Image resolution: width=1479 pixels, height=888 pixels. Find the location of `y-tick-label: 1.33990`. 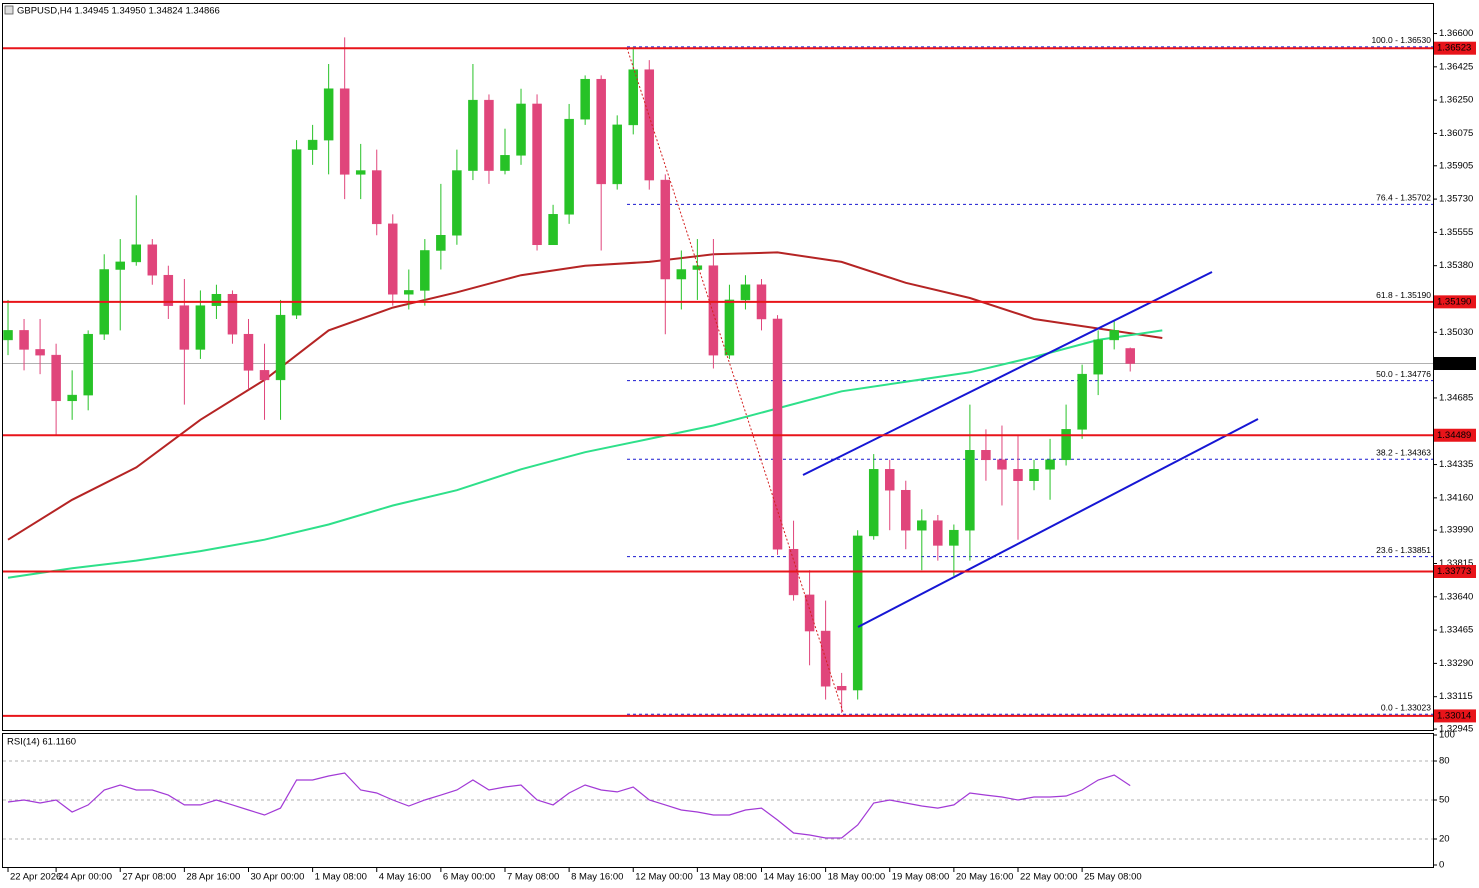

y-tick-label: 1.33990 is located at coordinates (1456, 530).